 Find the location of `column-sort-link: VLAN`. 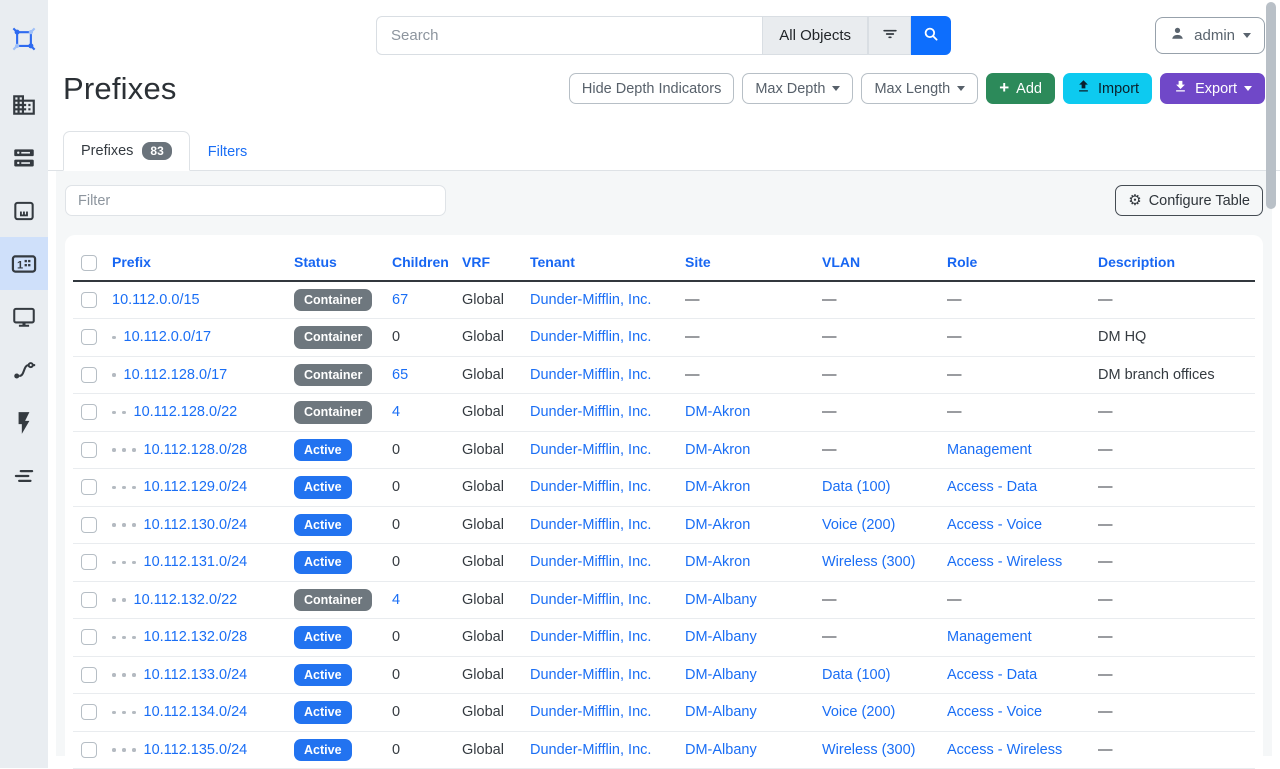

column-sort-link: VLAN is located at coordinates (841, 262).